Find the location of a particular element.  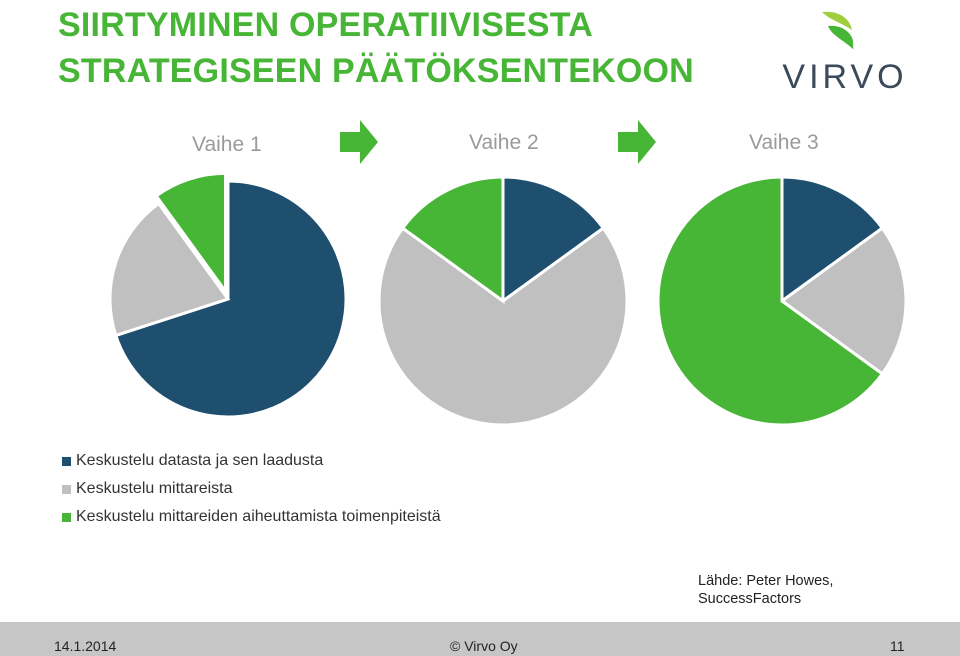

logo-text: VIRVO is located at coordinates (845, 77).